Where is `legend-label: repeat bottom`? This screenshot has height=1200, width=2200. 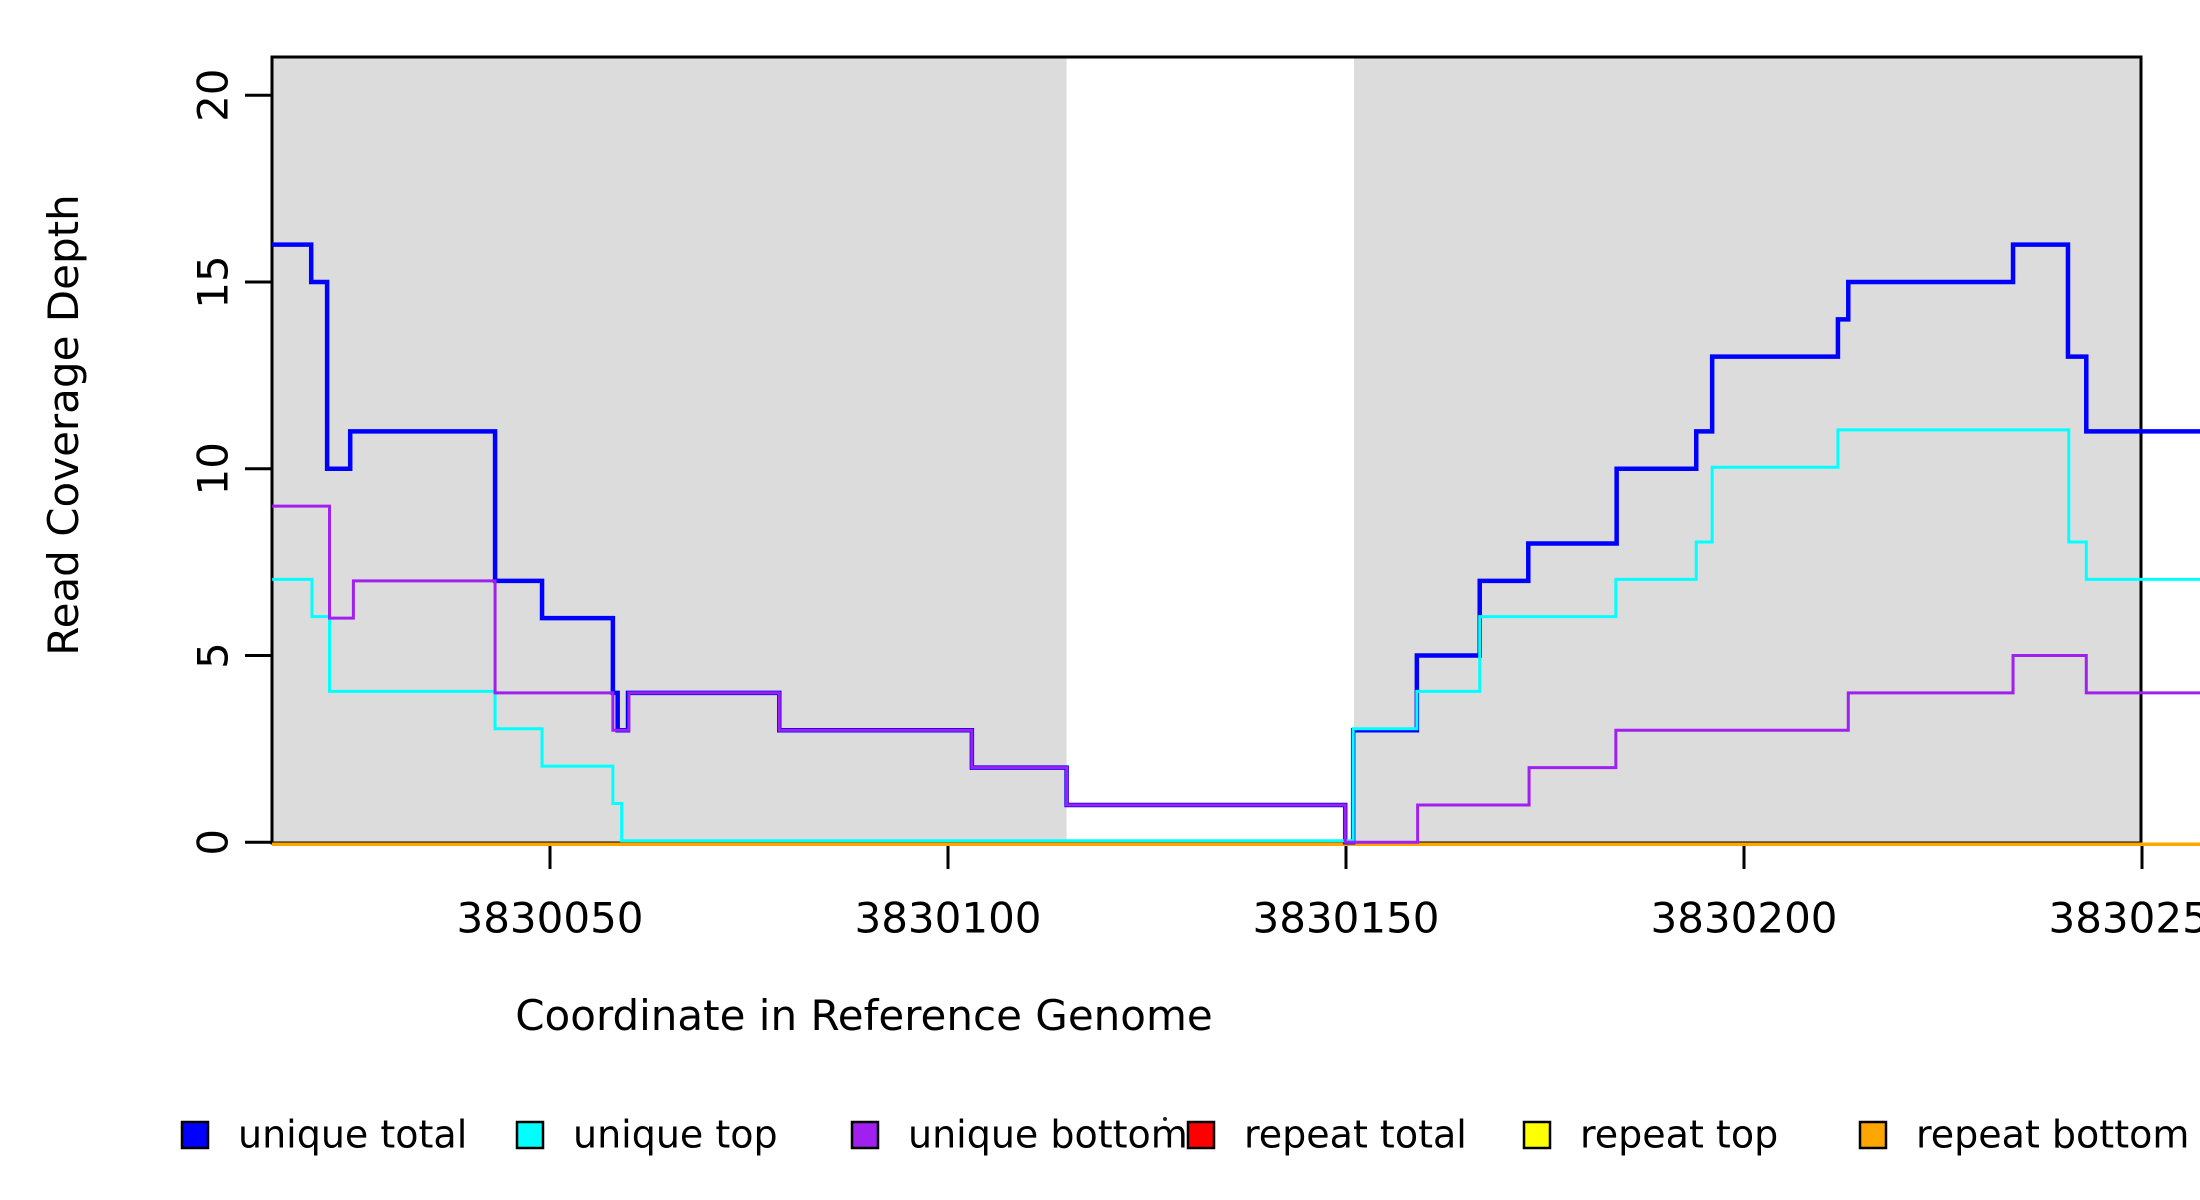 legend-label: repeat bottom is located at coordinates (2052, 1135).